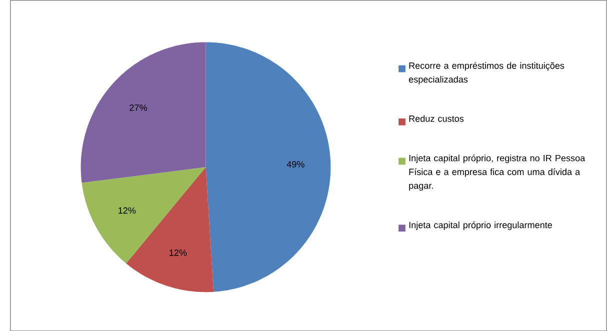 The image size is (607, 331). Describe the element at coordinates (497, 172) in the screenshot. I see `legend-label: Injeta capital próprio, registra no IR Pessoa Física e a empresa fica com uma dívida a pagar.` at that location.